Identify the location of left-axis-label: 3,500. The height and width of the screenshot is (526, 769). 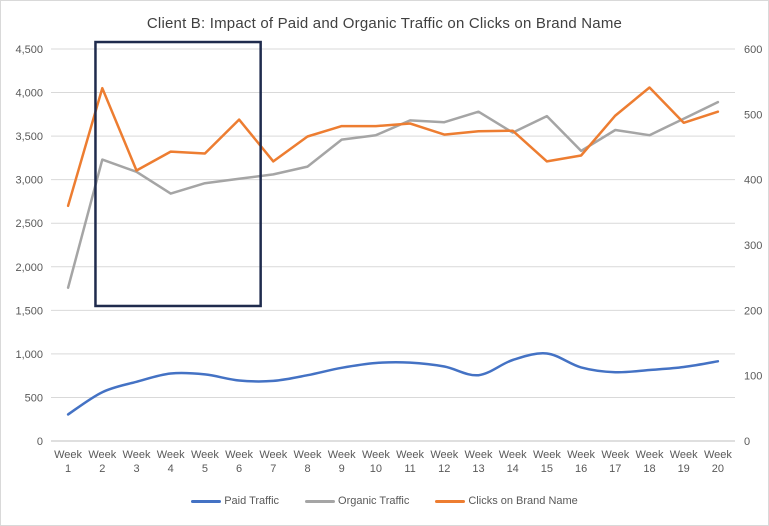
(29, 137).